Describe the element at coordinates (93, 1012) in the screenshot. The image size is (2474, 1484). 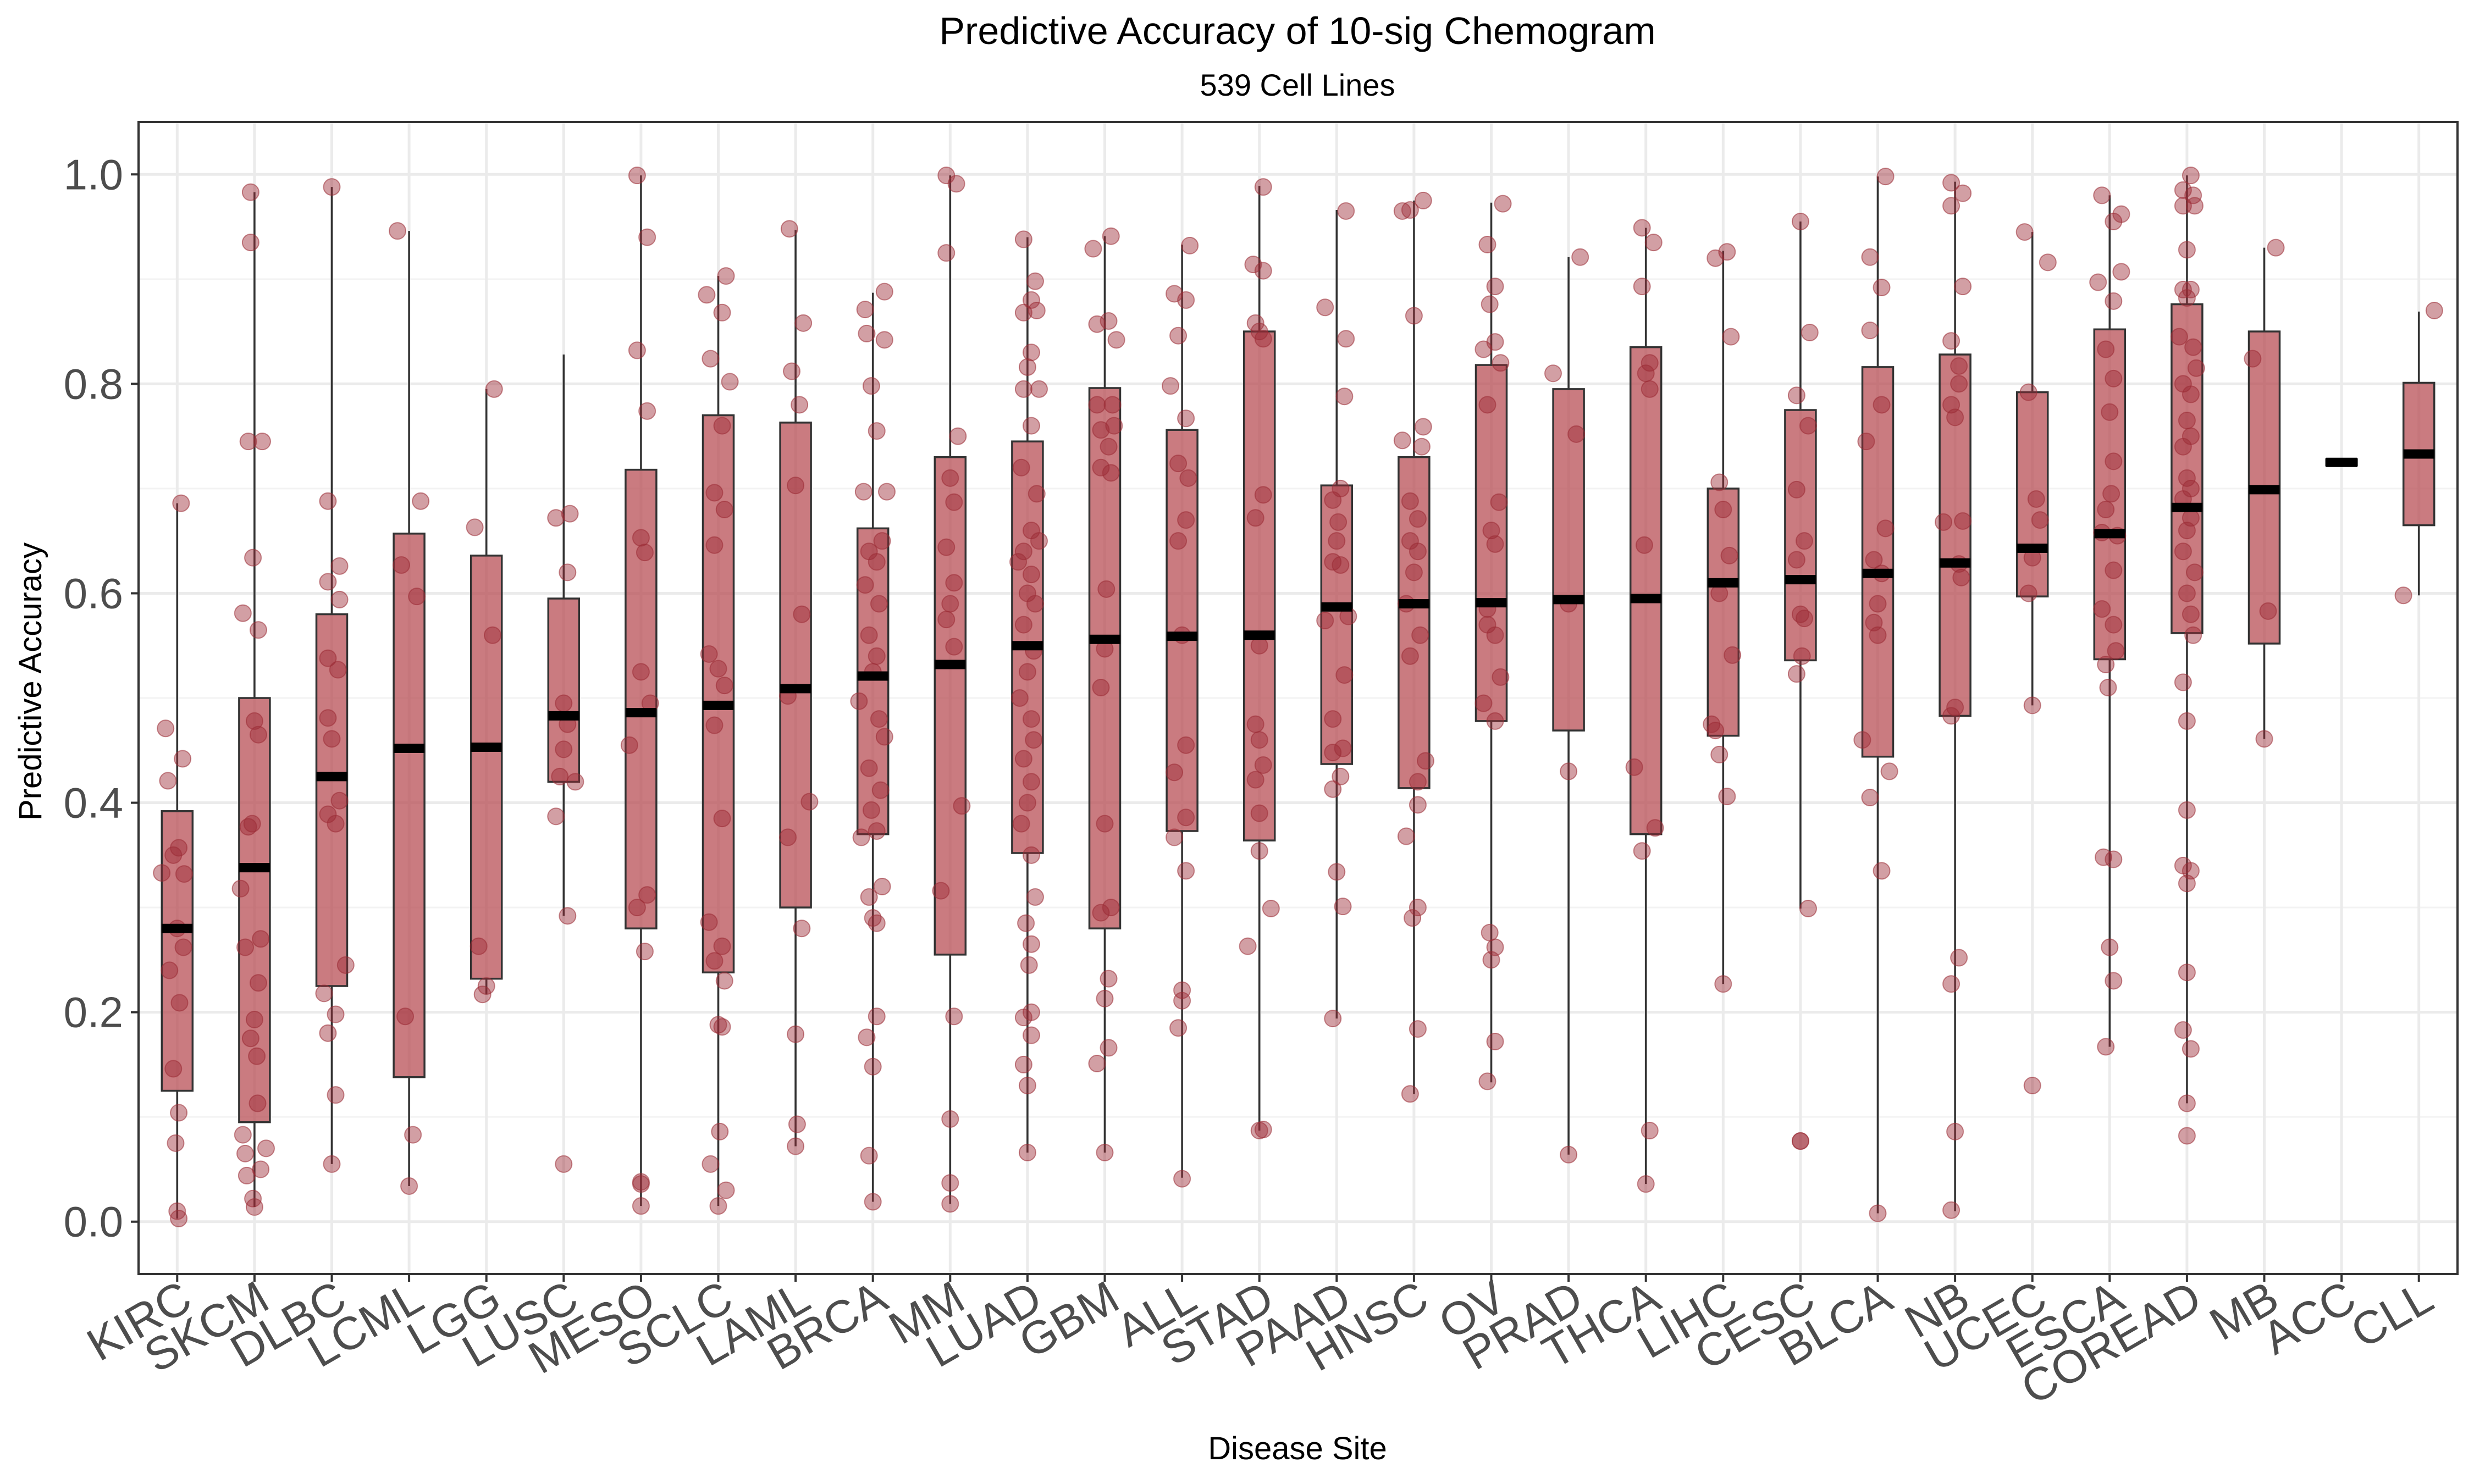
I see `y-tick-label: 0.2` at that location.